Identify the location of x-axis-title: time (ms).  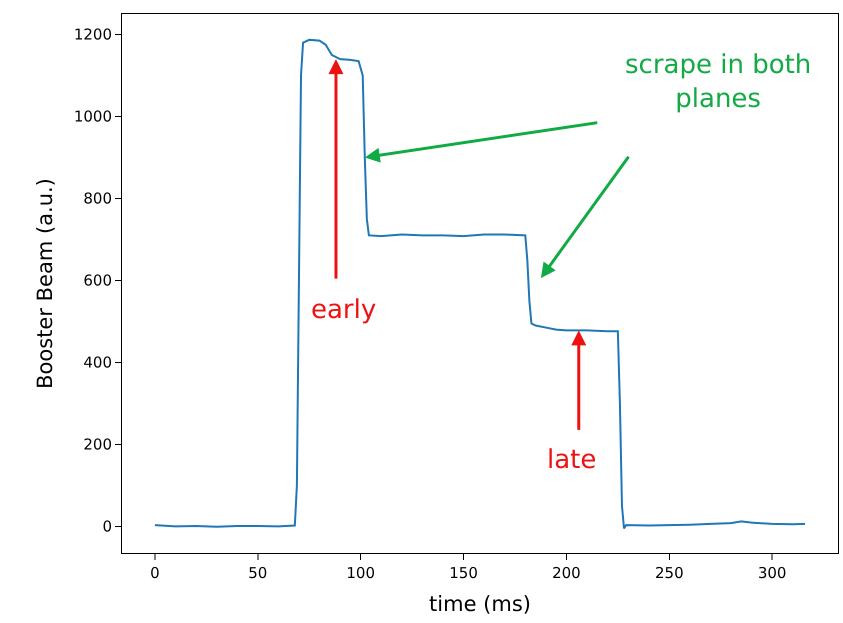
(480, 604).